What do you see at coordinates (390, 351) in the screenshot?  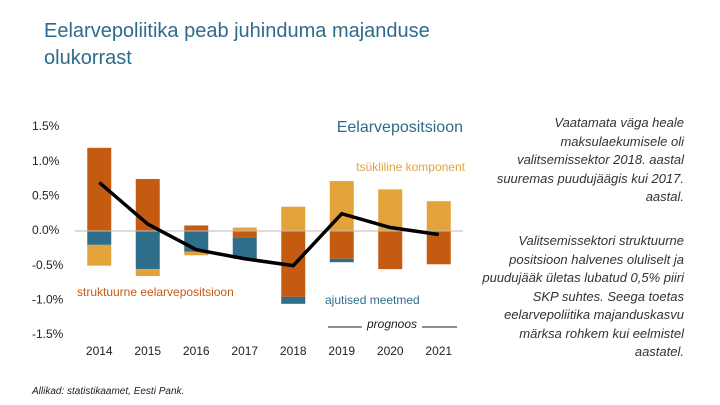 I see `x-tick-label: 2020` at bounding box center [390, 351].